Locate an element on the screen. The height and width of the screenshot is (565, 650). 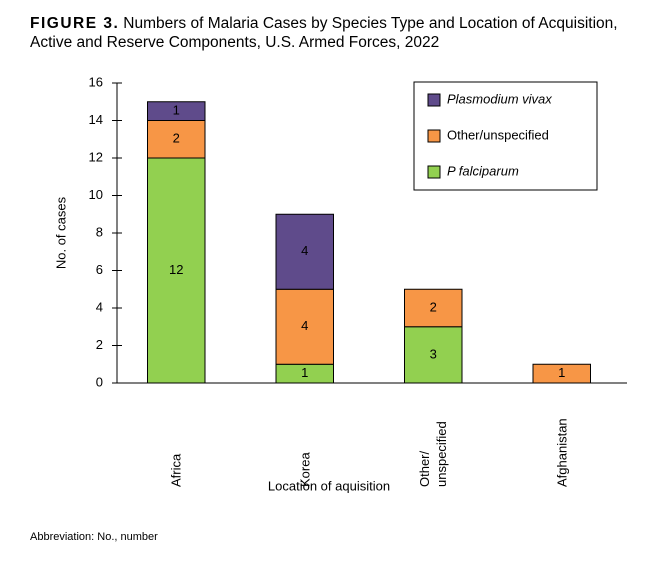
x-tick-label: Other/ unspecified is located at coordinates (433, 454).